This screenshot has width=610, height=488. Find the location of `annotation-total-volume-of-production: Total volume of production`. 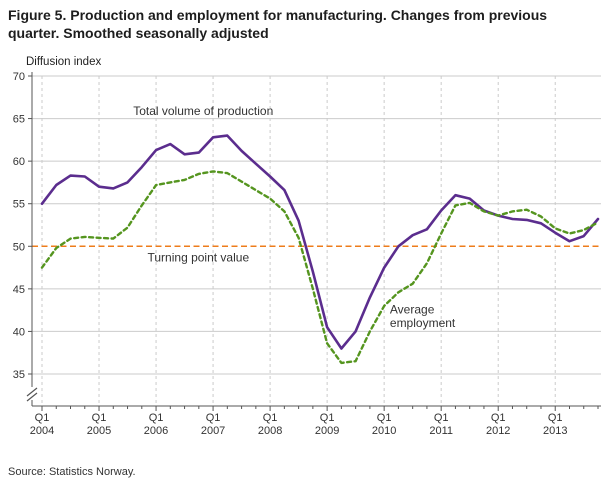

annotation-total-volume-of-production: Total volume of production is located at coordinates (203, 111).